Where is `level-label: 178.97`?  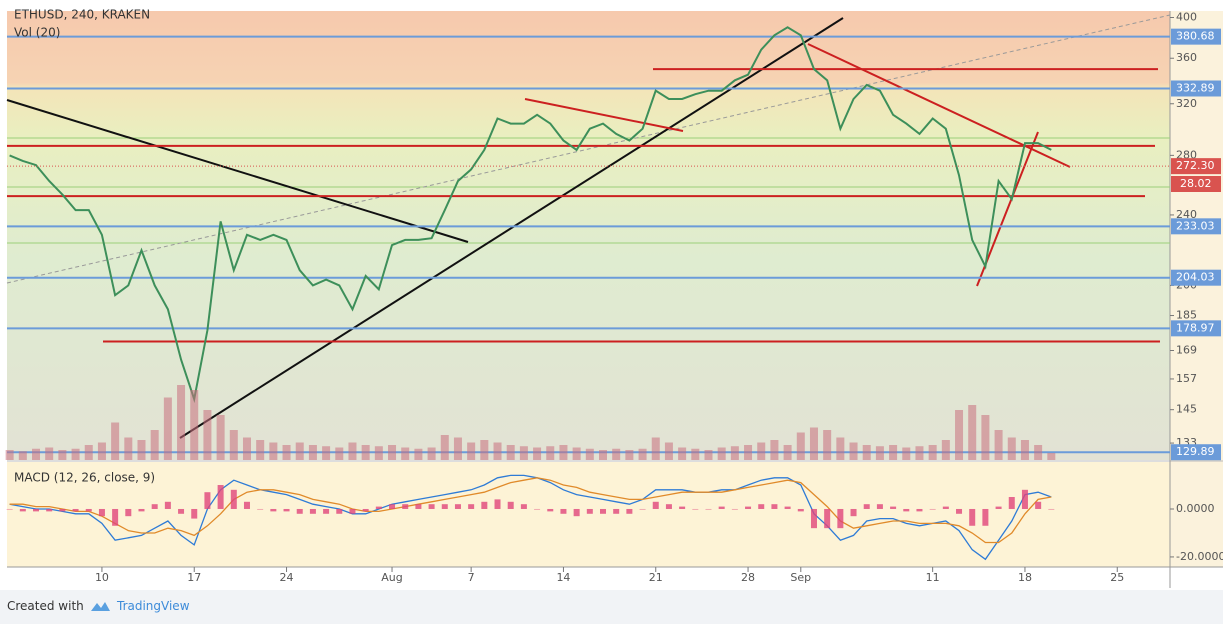
level-label: 178.97 is located at coordinates (1195, 327).